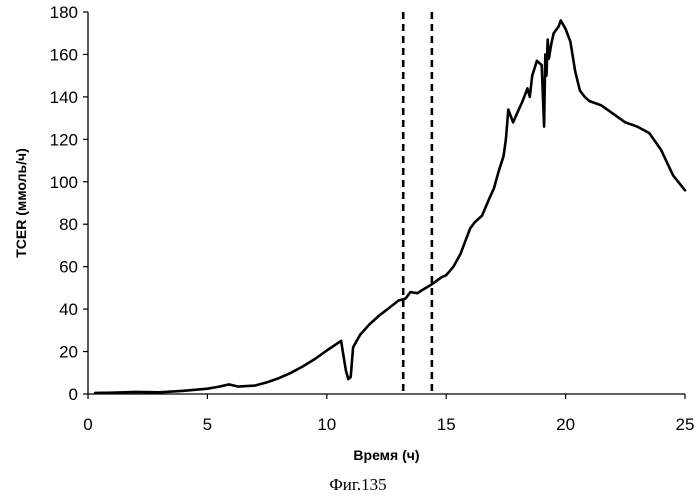 The height and width of the screenshot is (498, 699). I want to click on x-tick-label: 0, so click(87, 424).